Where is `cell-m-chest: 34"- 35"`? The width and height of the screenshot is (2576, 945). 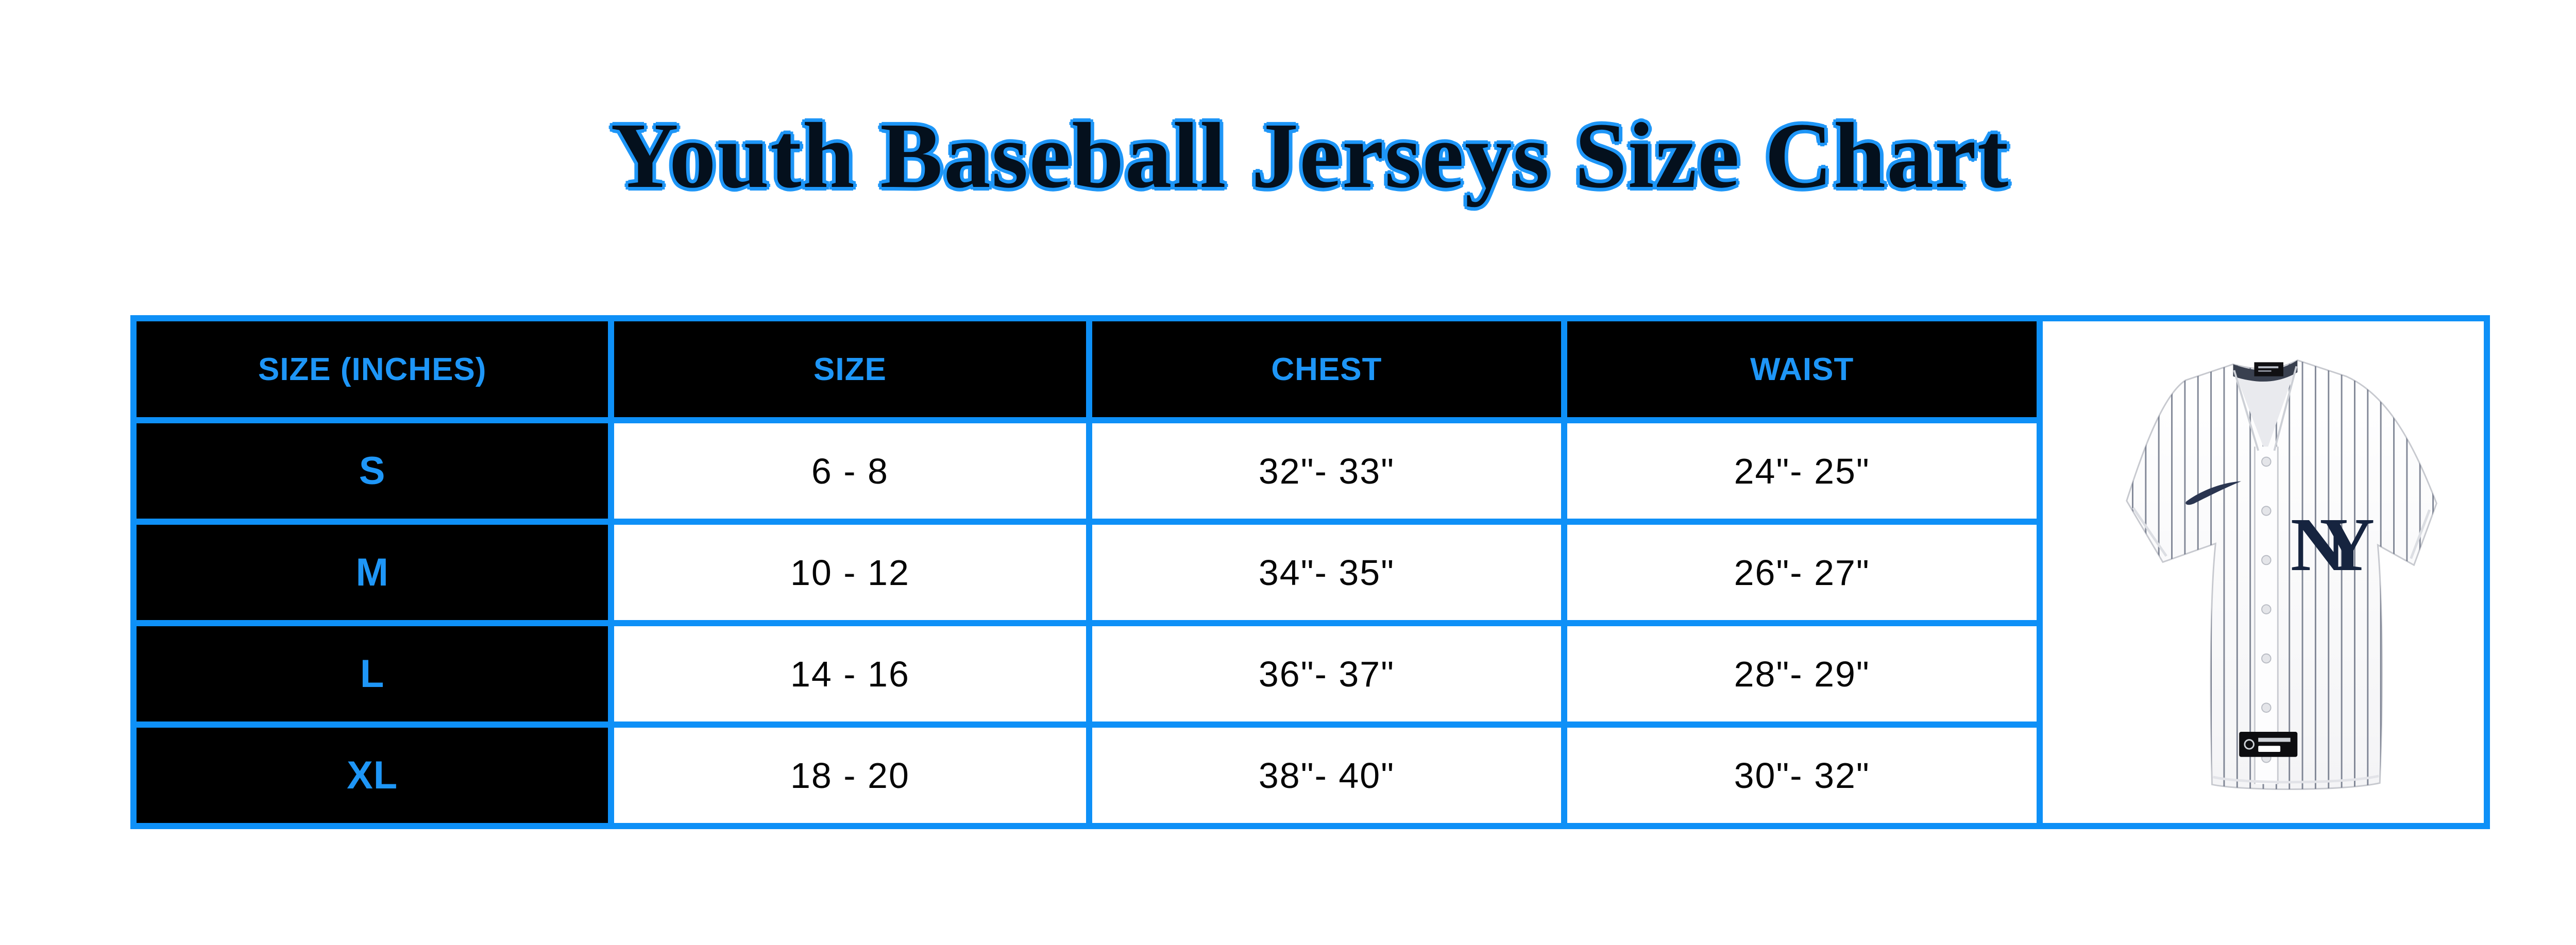
cell-m-chest: 34"- 35" is located at coordinates (1327, 573).